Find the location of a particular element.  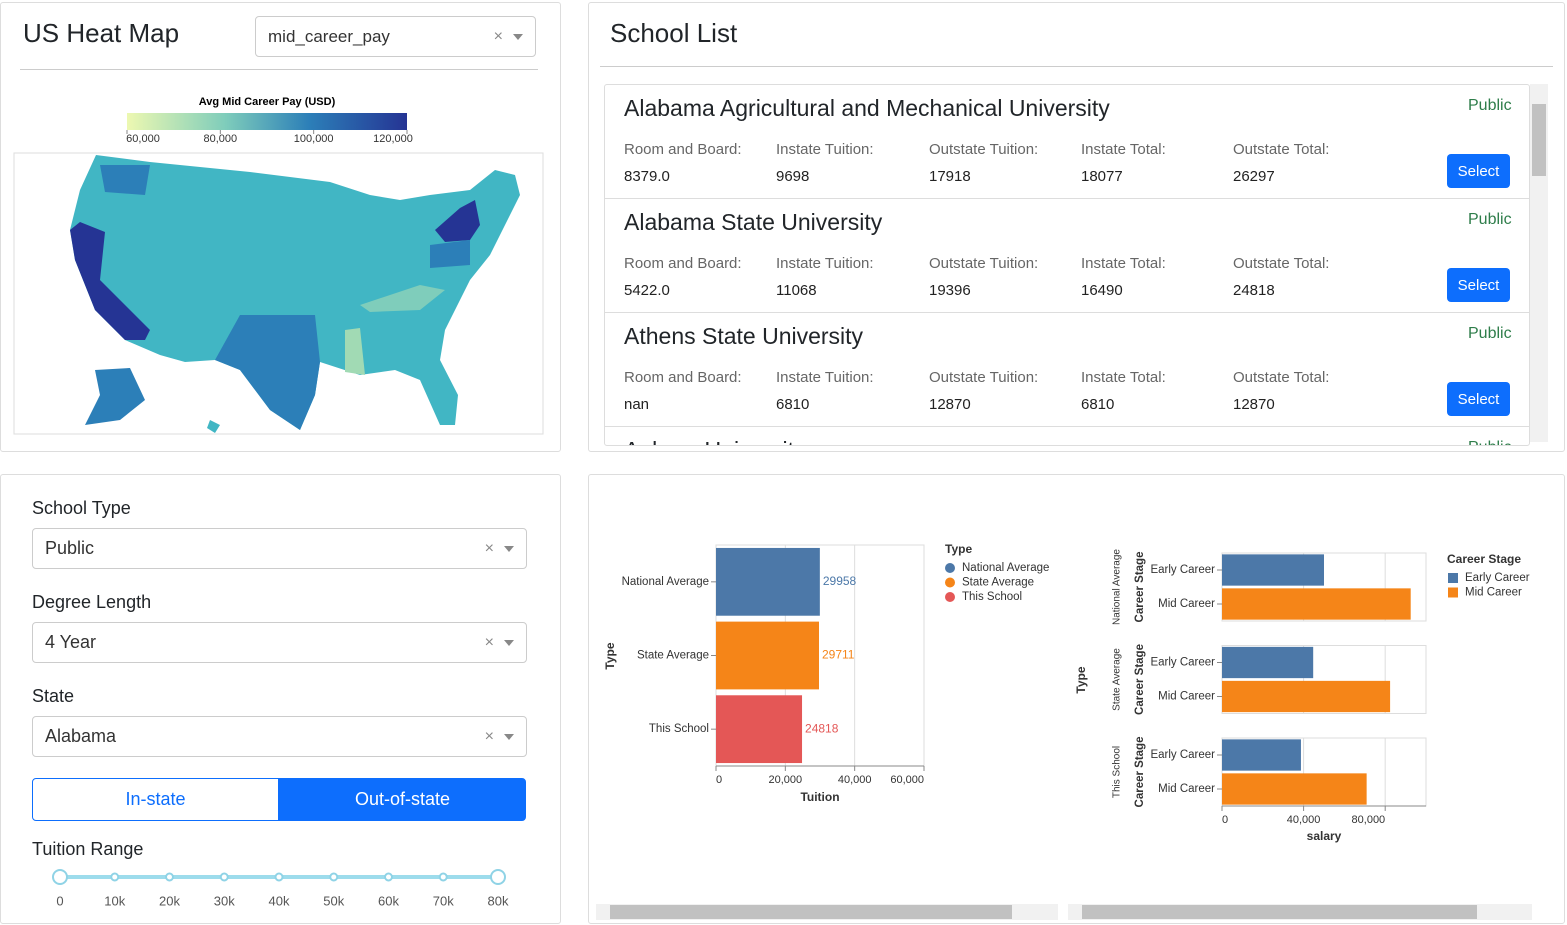

filter-label: Degree Length is located at coordinates (92, 602).